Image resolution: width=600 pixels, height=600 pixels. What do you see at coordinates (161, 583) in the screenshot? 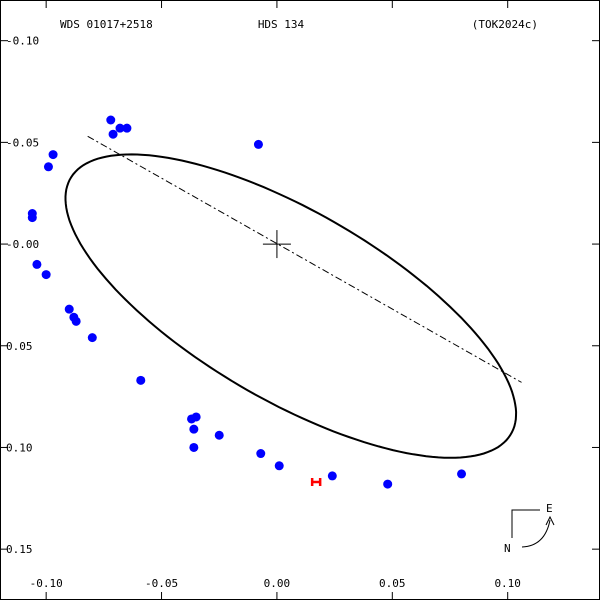
I see `x-tick-label: -0.05` at bounding box center [161, 583].